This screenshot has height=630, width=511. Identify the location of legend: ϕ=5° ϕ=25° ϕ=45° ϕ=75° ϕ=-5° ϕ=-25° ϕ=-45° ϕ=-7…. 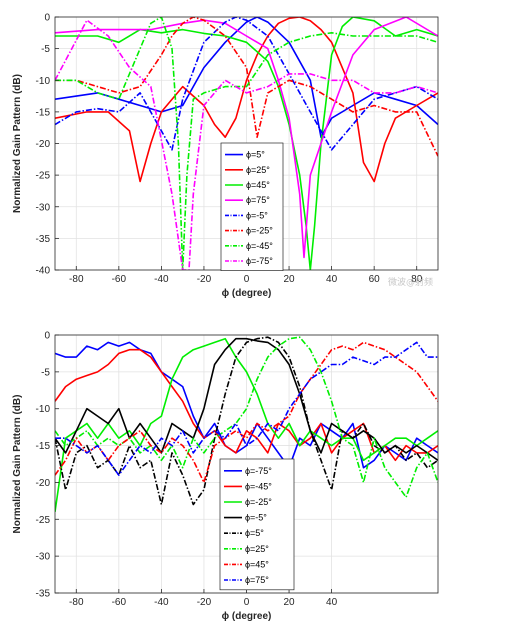
(252, 206).